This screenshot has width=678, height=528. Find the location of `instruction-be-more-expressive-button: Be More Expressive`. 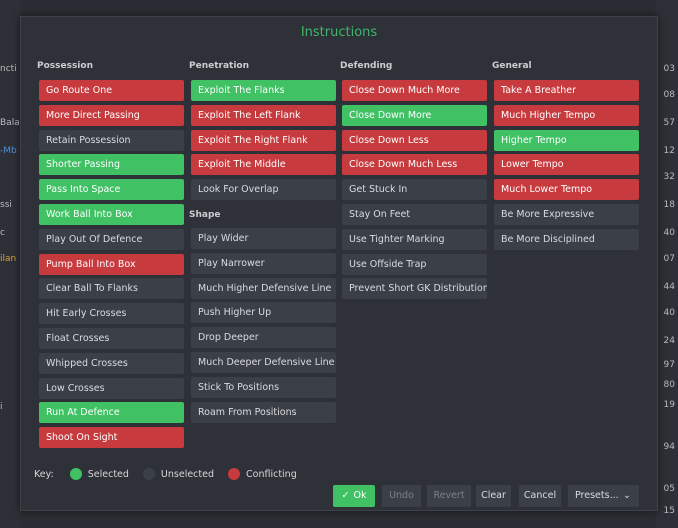

instruction-be-more-expressive-button: Be More Expressive is located at coordinates (566, 214).